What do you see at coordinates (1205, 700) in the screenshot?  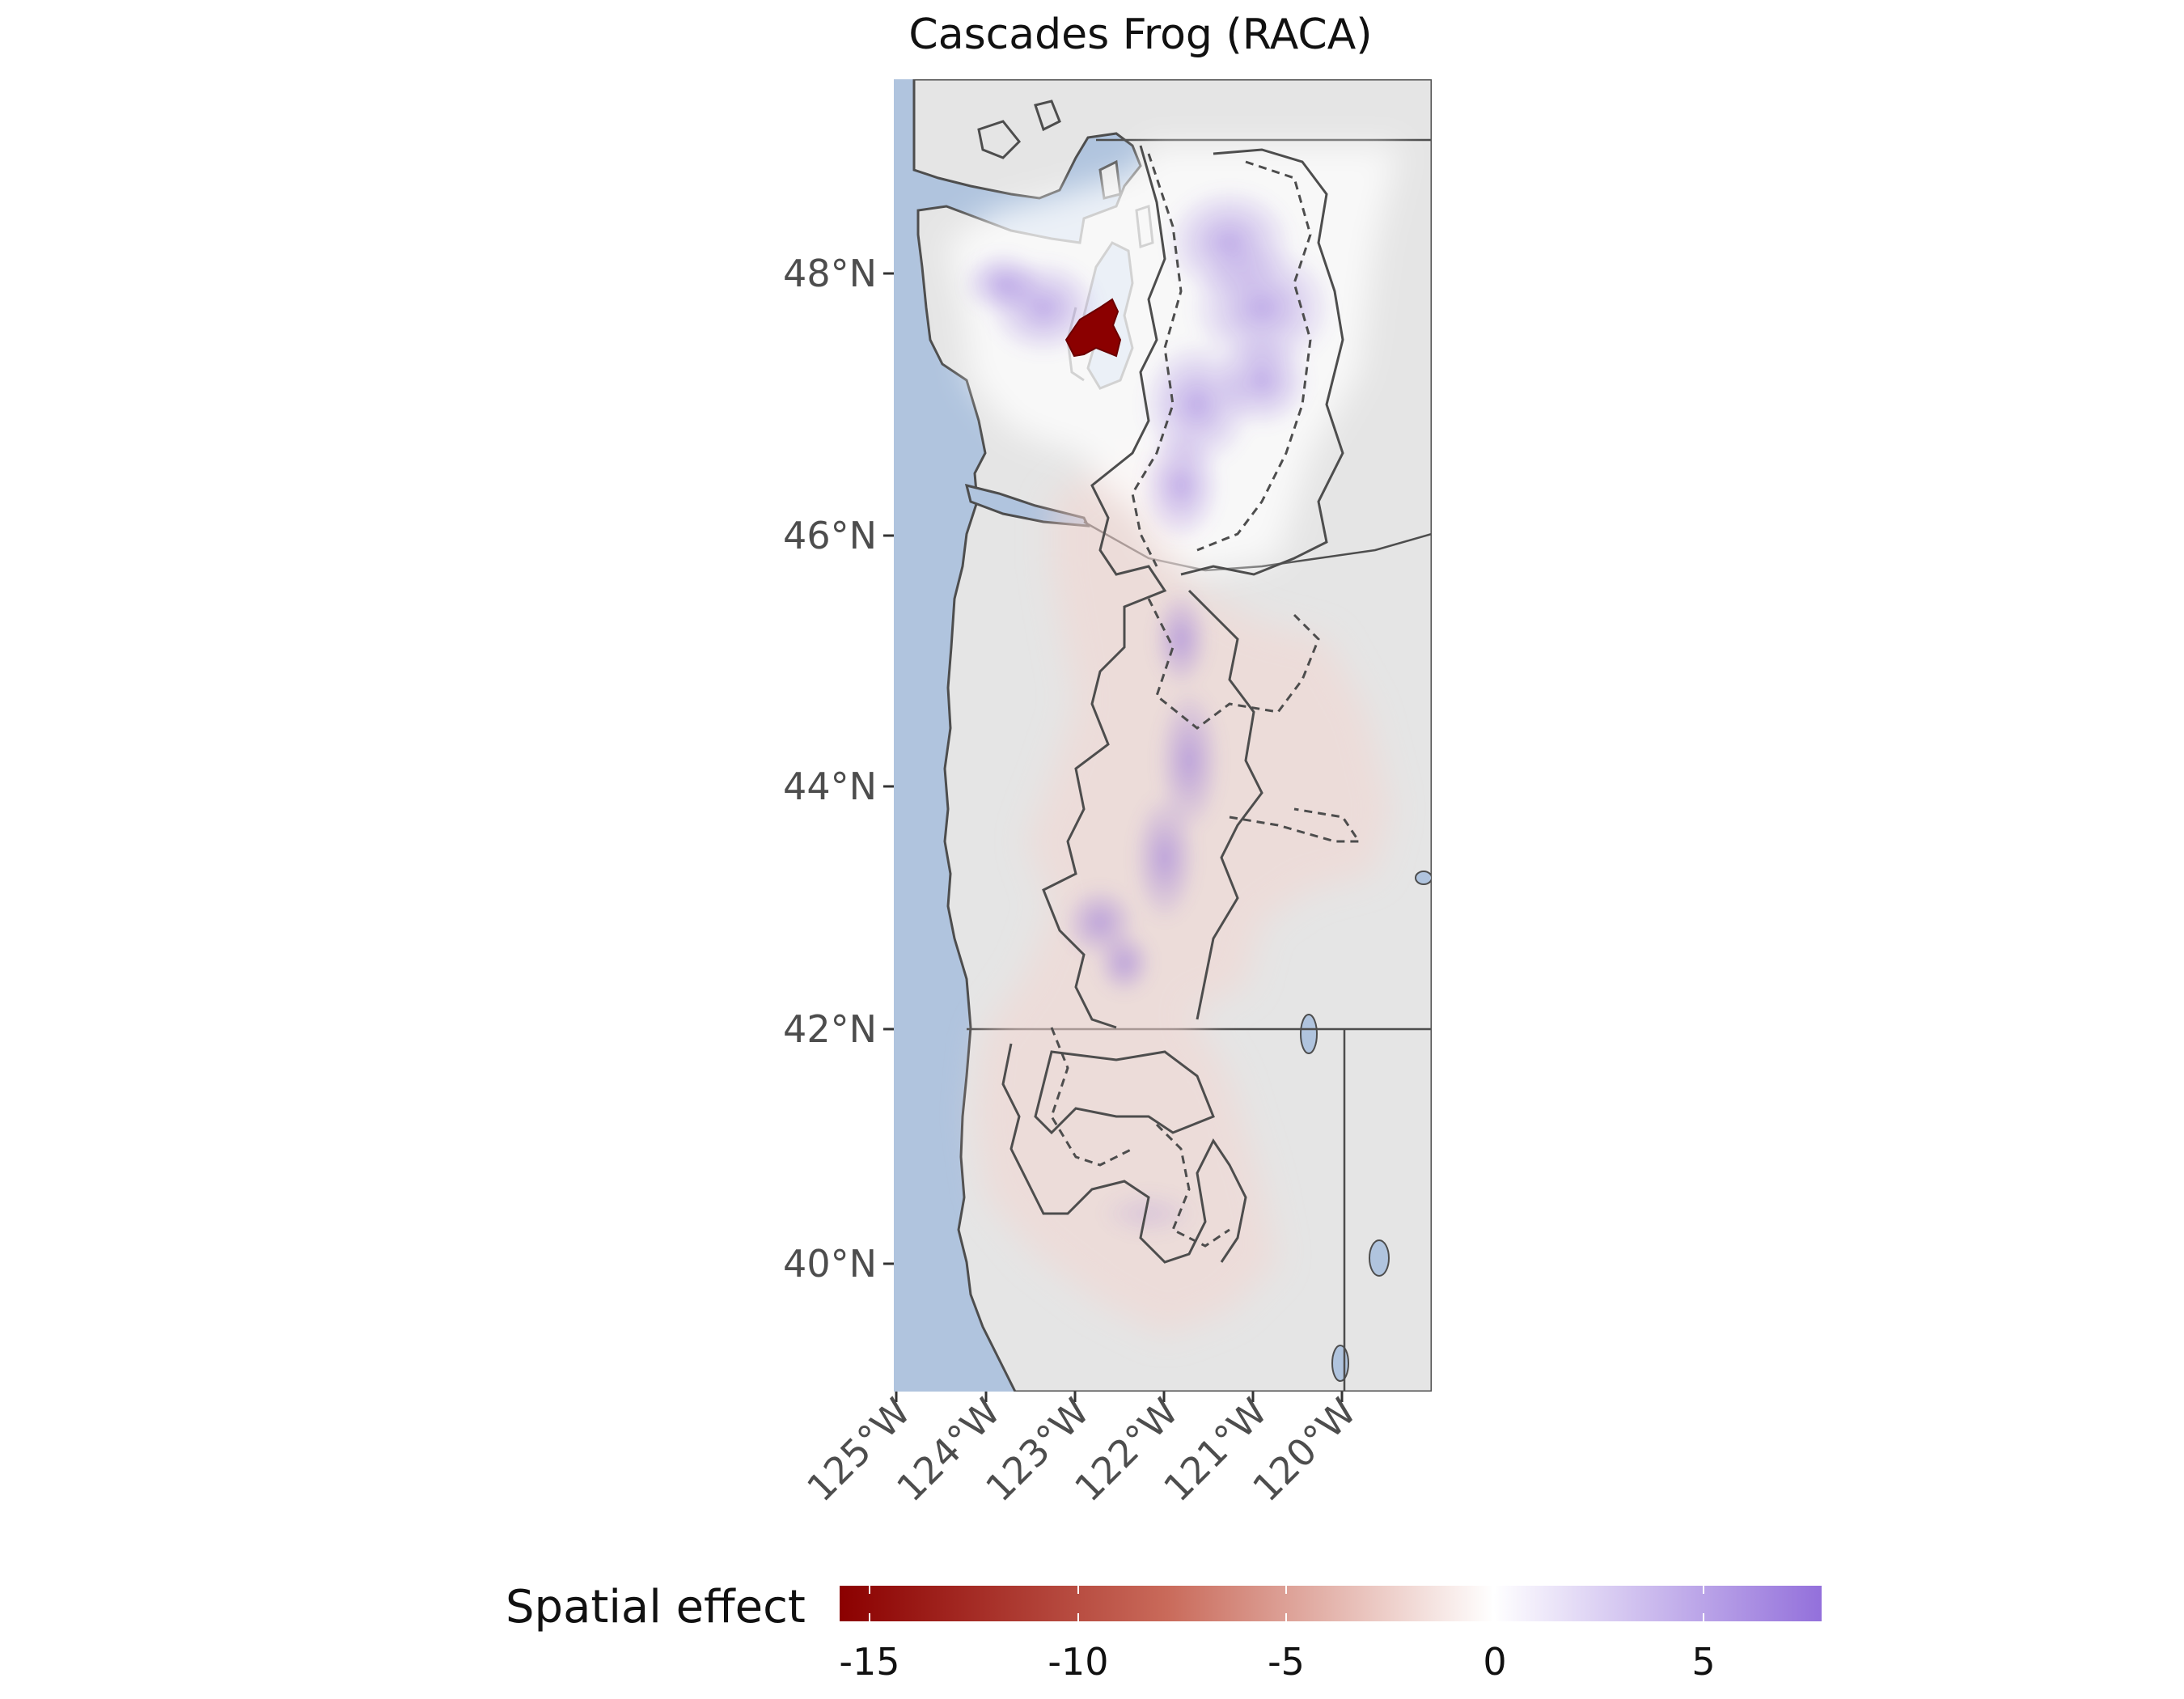 I see `range-outline-dashed` at bounding box center [1205, 700].